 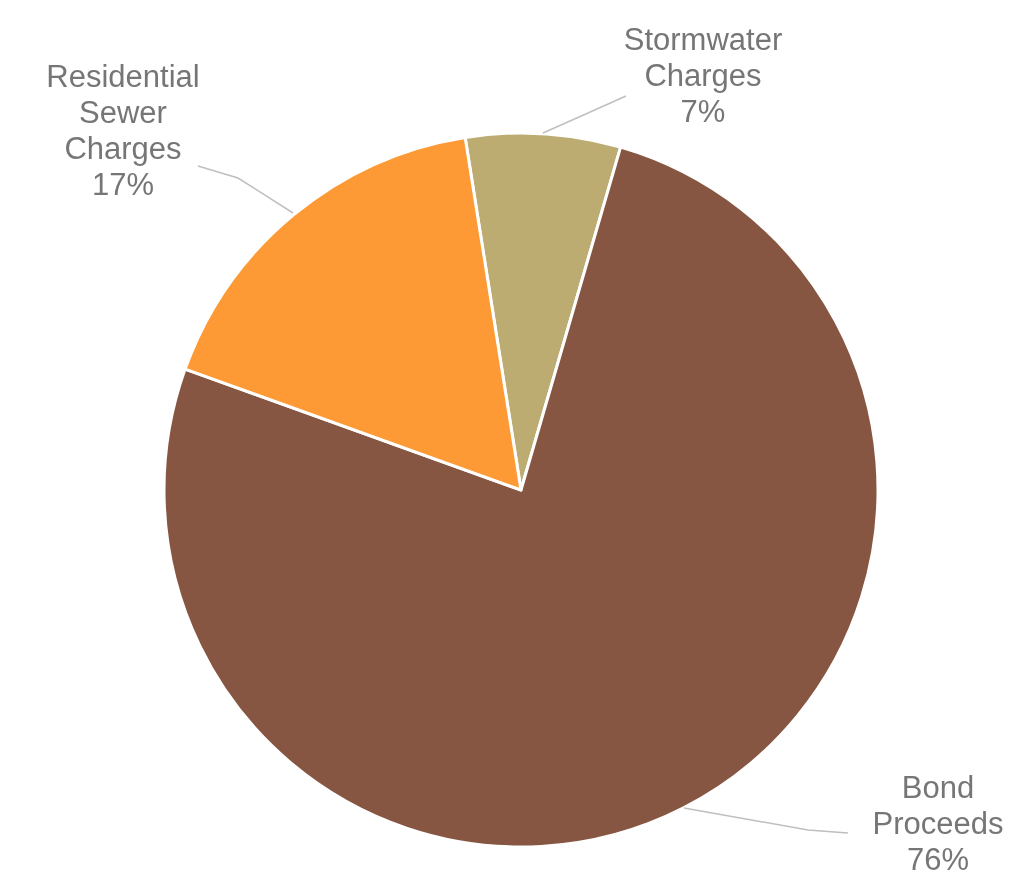 What do you see at coordinates (123, 185) in the screenshot?
I see `data-label: 17%` at bounding box center [123, 185].